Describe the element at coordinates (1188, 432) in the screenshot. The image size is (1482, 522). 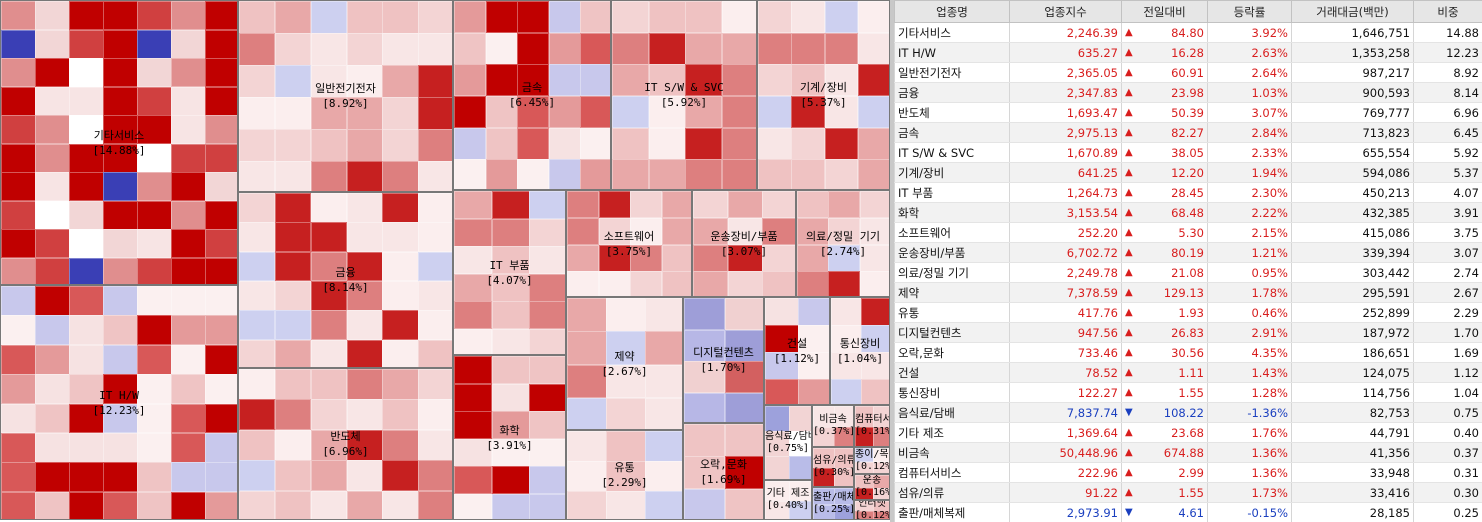
I see `table-row: 기타 제조 1,369.64 ▲ 23.68 1.76% 44,791 0.40` at that location.